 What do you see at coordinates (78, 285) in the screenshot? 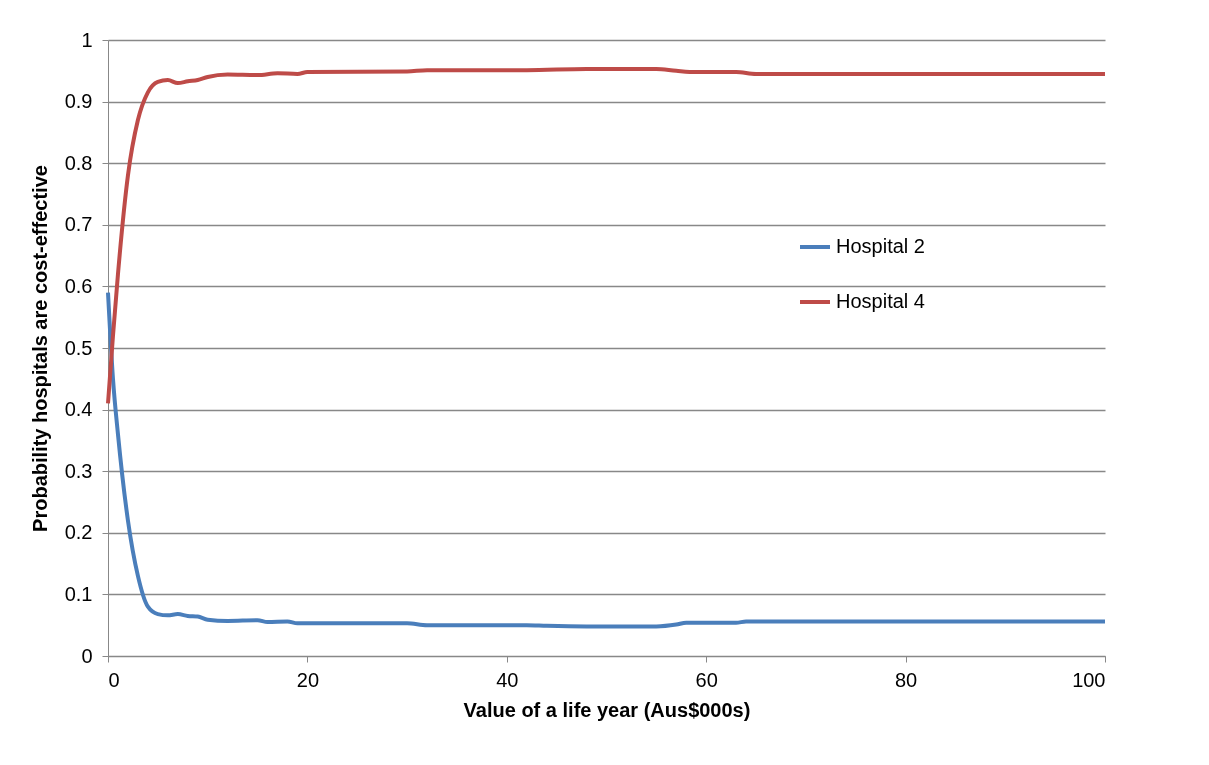
I see `y-tick-label: 0.6` at bounding box center [78, 285].